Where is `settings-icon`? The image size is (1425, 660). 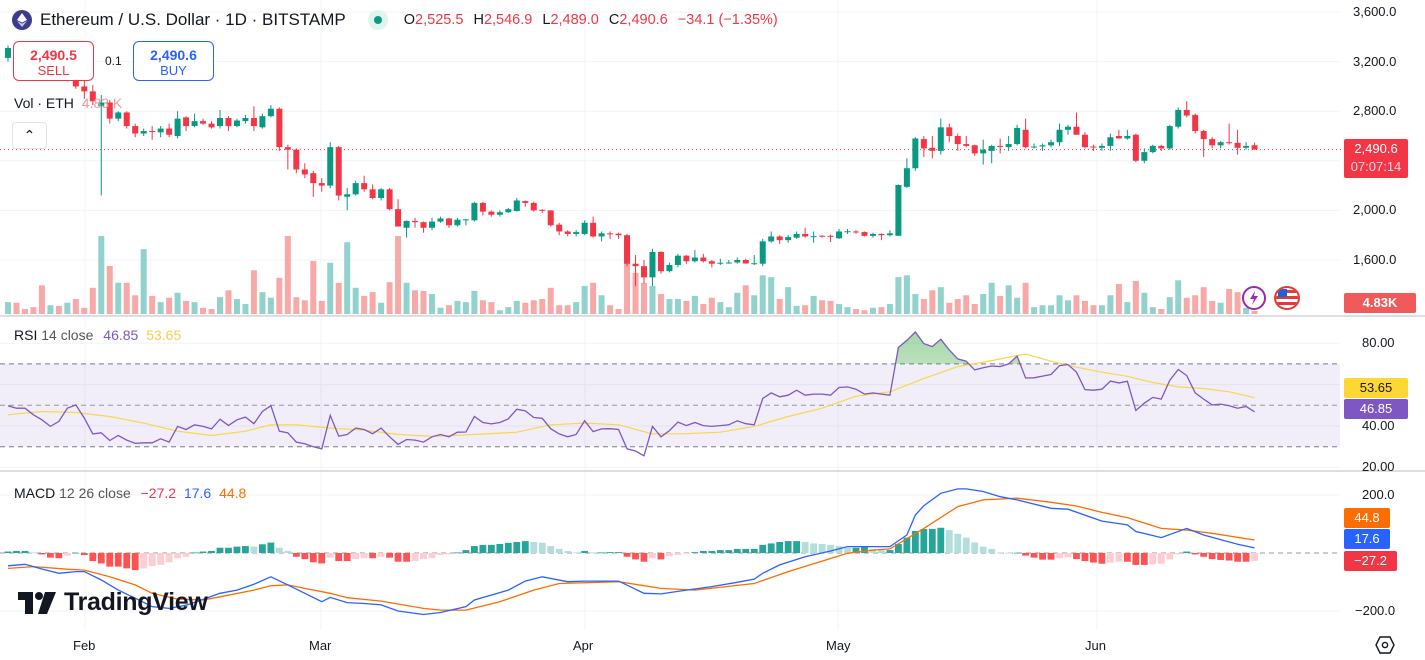 settings-icon is located at coordinates (1385, 647).